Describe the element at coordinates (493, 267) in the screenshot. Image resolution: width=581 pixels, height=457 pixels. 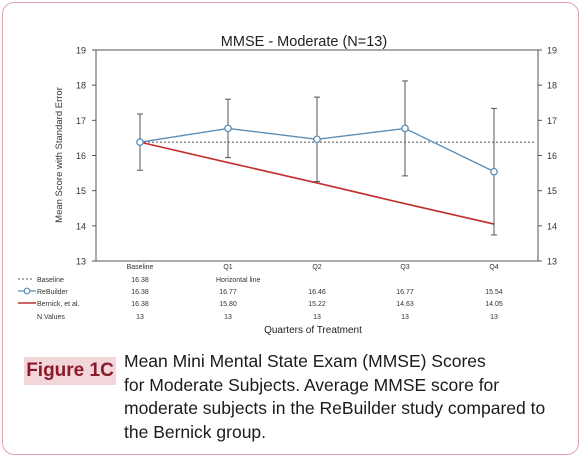
I see `category-label: Q4` at that location.